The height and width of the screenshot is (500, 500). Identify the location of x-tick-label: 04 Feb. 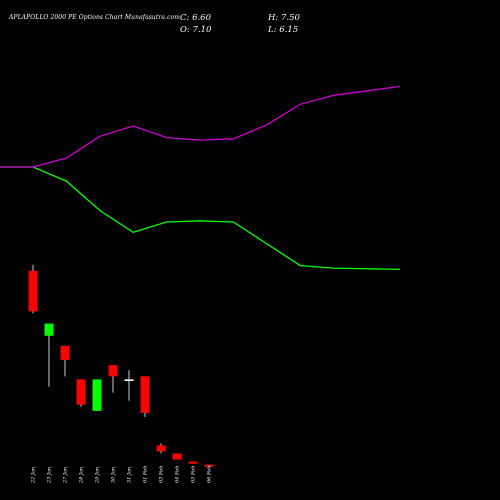
(178, 474).